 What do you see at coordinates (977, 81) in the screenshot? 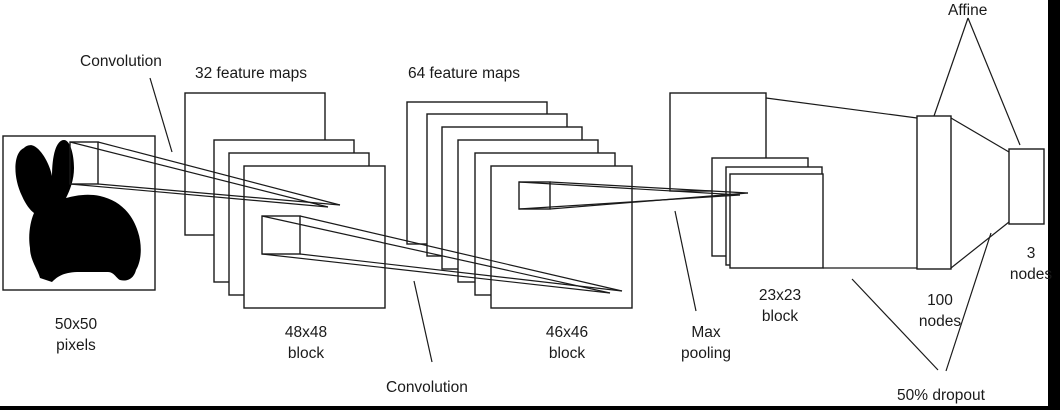
I see `affine-pointer` at bounding box center [977, 81].